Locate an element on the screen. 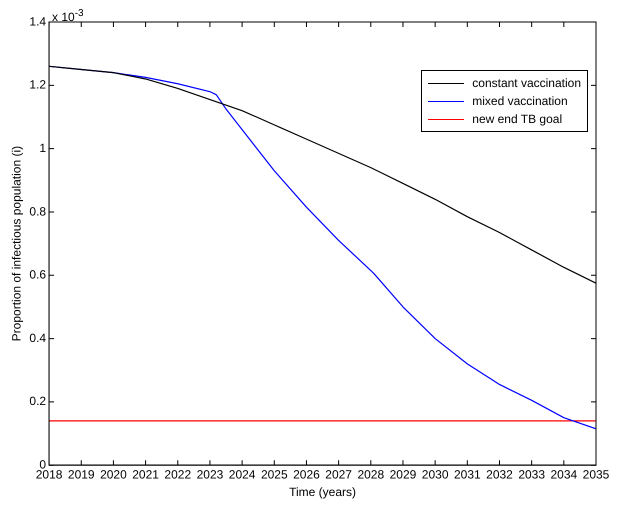  x-tick-label: 2035 is located at coordinates (596, 475).